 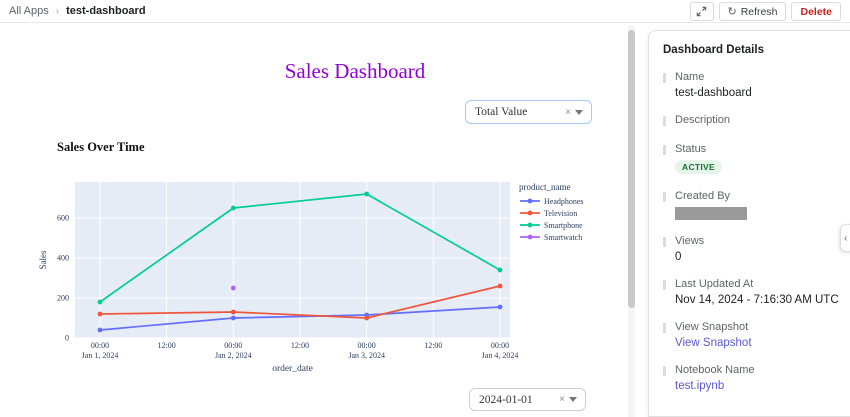 I want to click on field-link: View Snapshot, so click(x=713, y=343).